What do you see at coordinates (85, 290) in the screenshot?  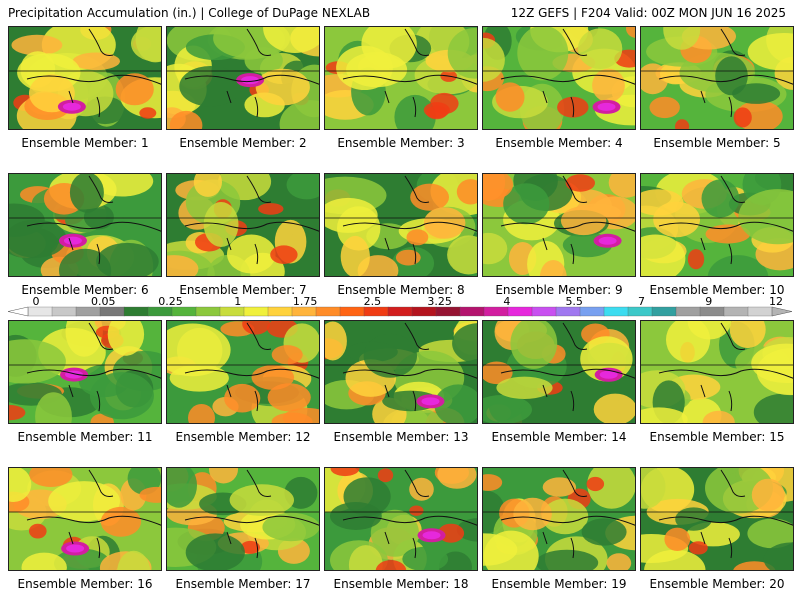 I see `member-caption: Ensemble Member: 6` at bounding box center [85, 290].